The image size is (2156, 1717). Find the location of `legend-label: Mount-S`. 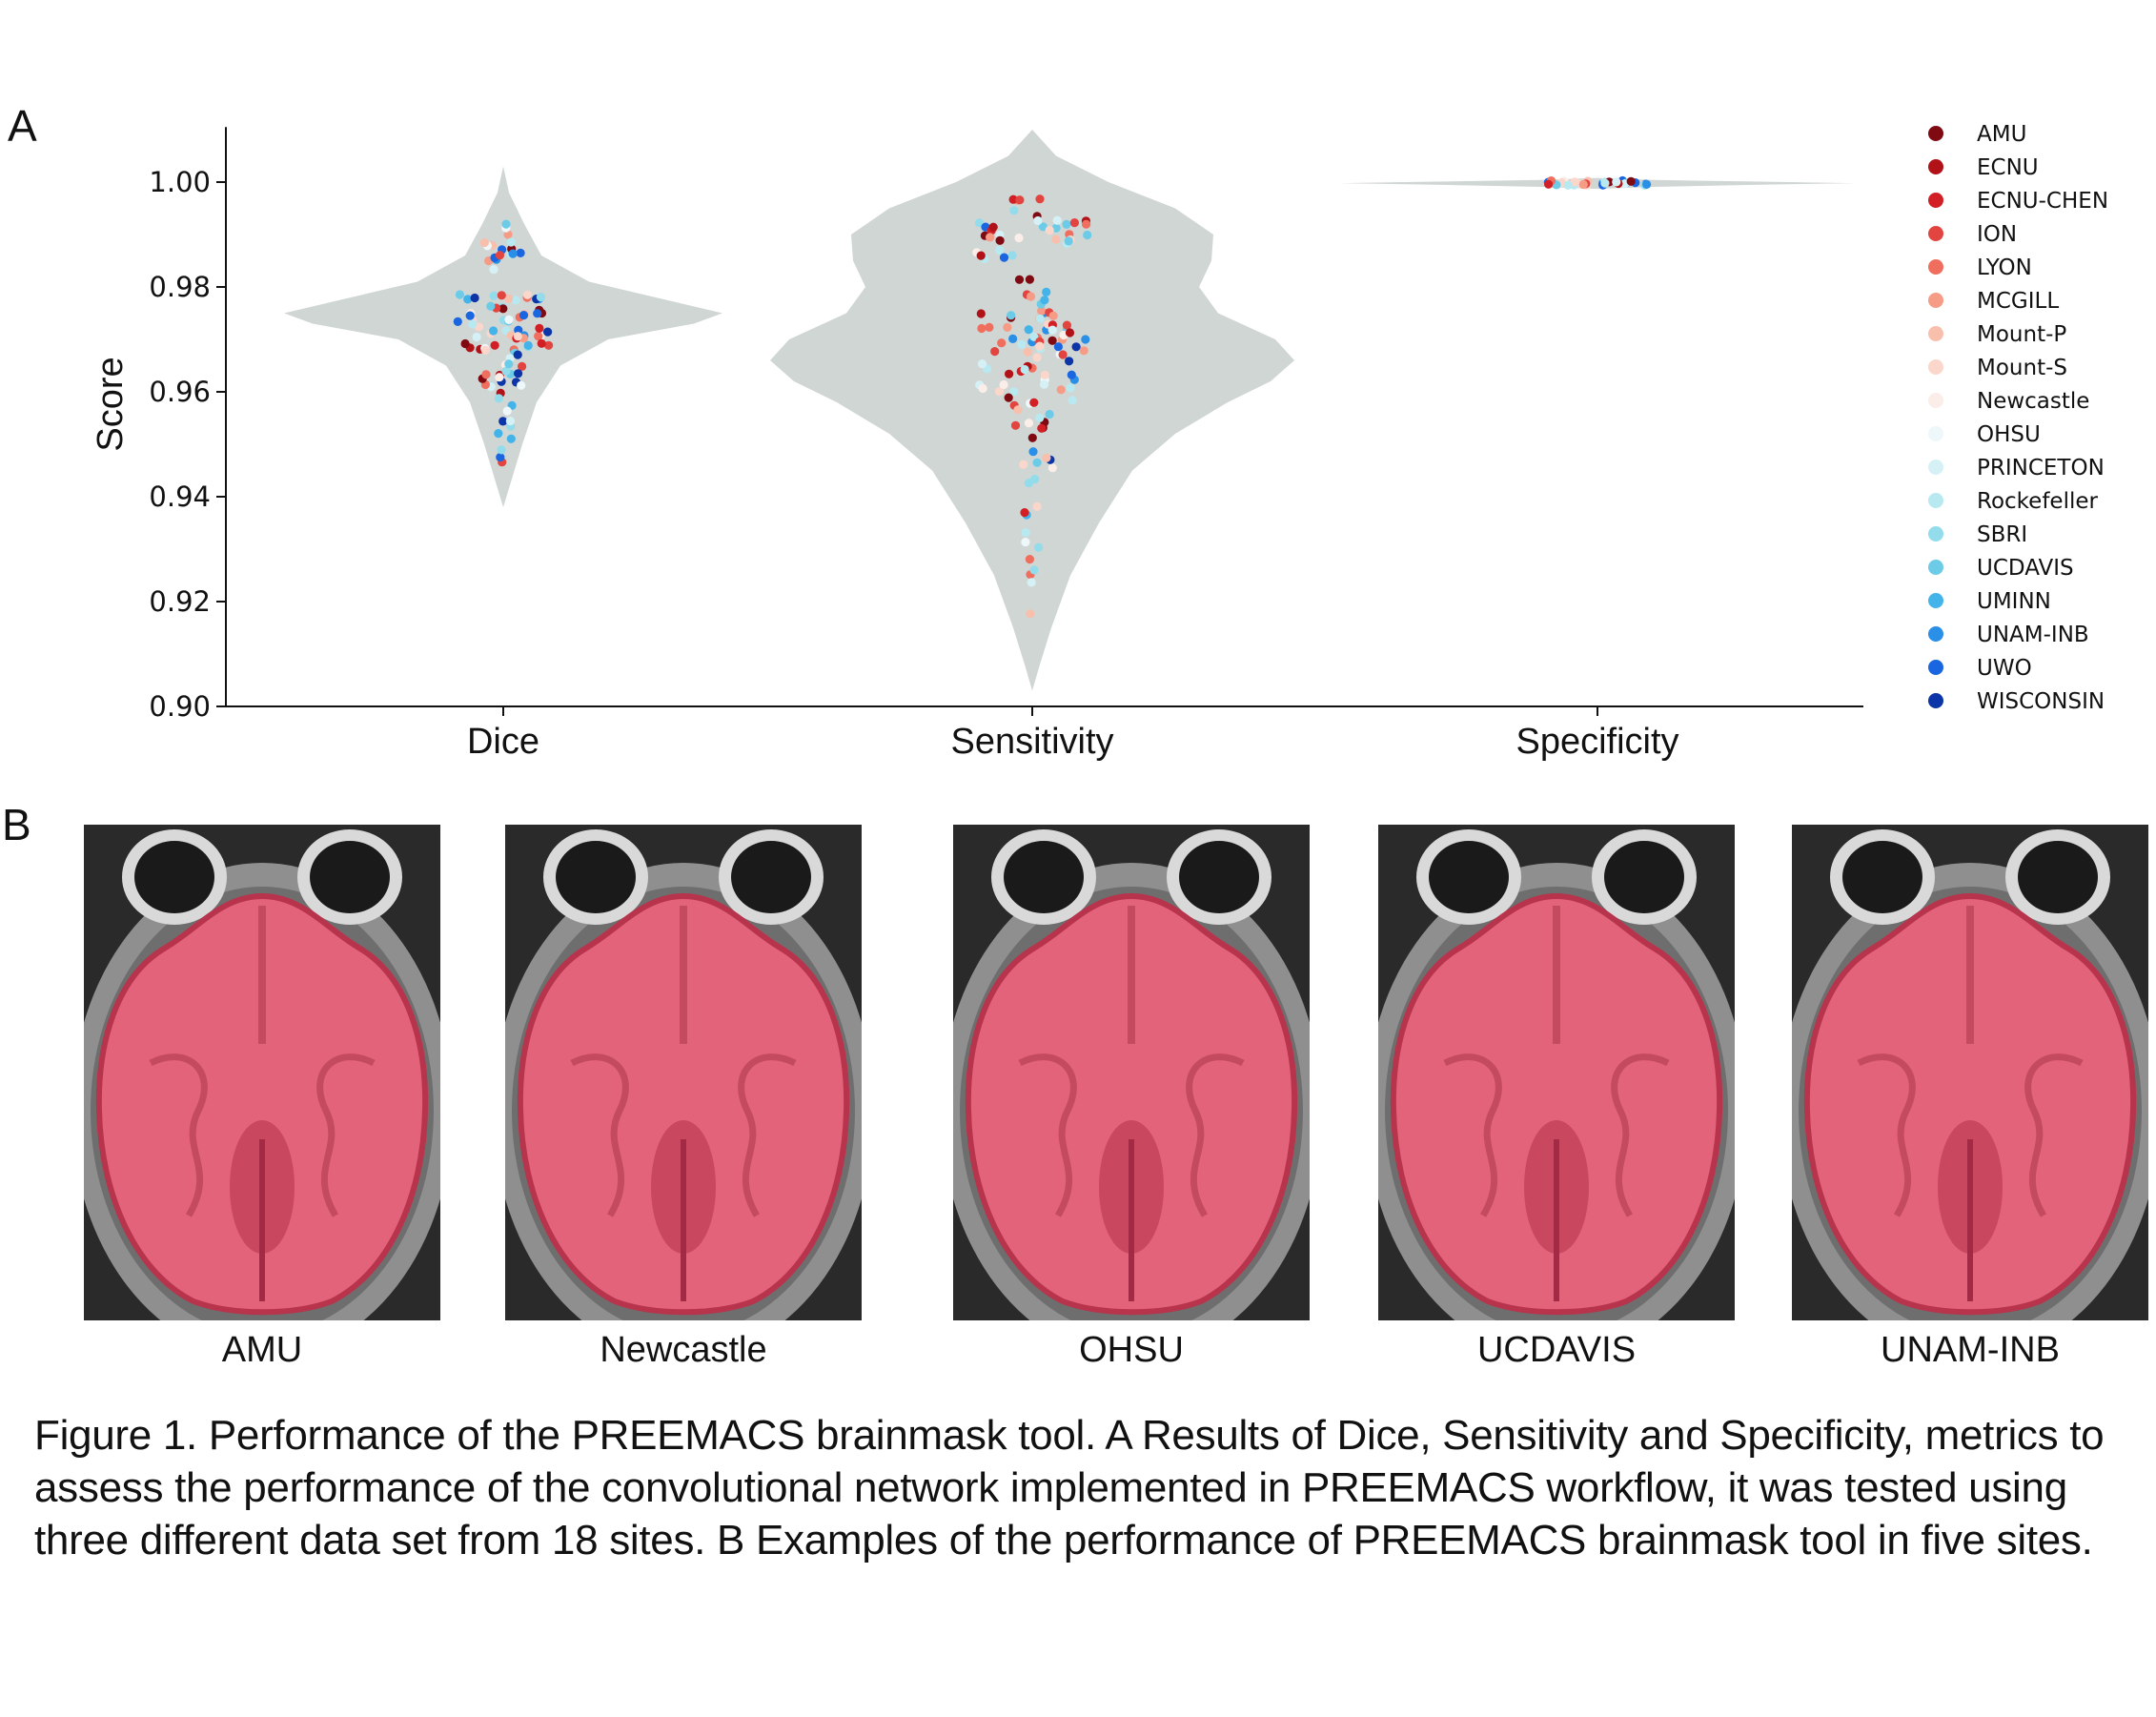

legend-label: Mount-S is located at coordinates (2022, 368).